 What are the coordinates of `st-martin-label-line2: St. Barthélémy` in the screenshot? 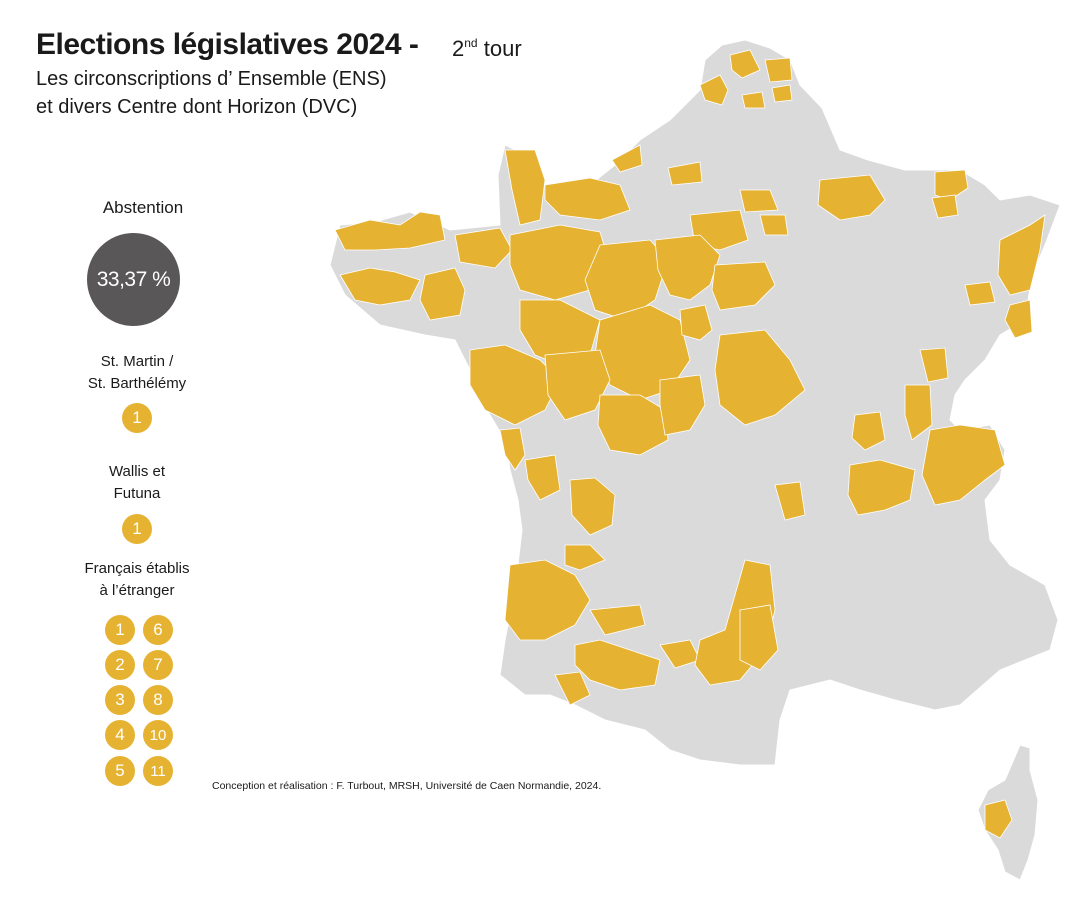 It's located at (137, 383).